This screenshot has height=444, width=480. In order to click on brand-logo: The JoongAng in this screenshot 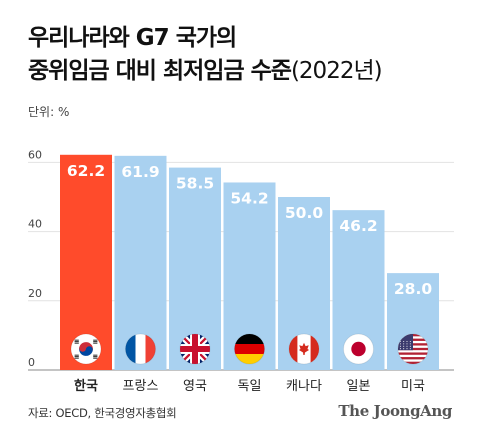, I will do `click(395, 411)`.